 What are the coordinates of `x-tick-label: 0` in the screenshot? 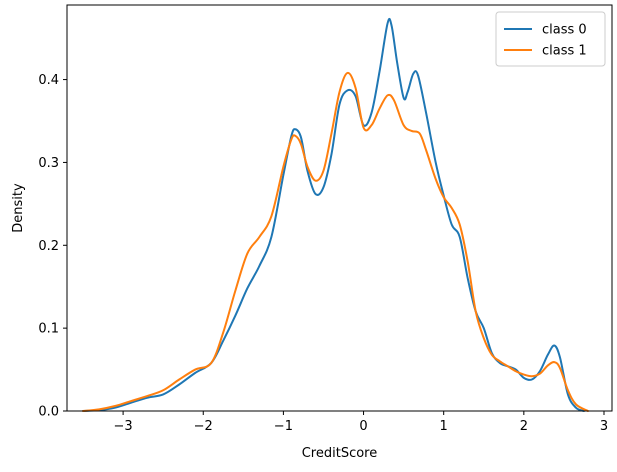 It's located at (363, 426).